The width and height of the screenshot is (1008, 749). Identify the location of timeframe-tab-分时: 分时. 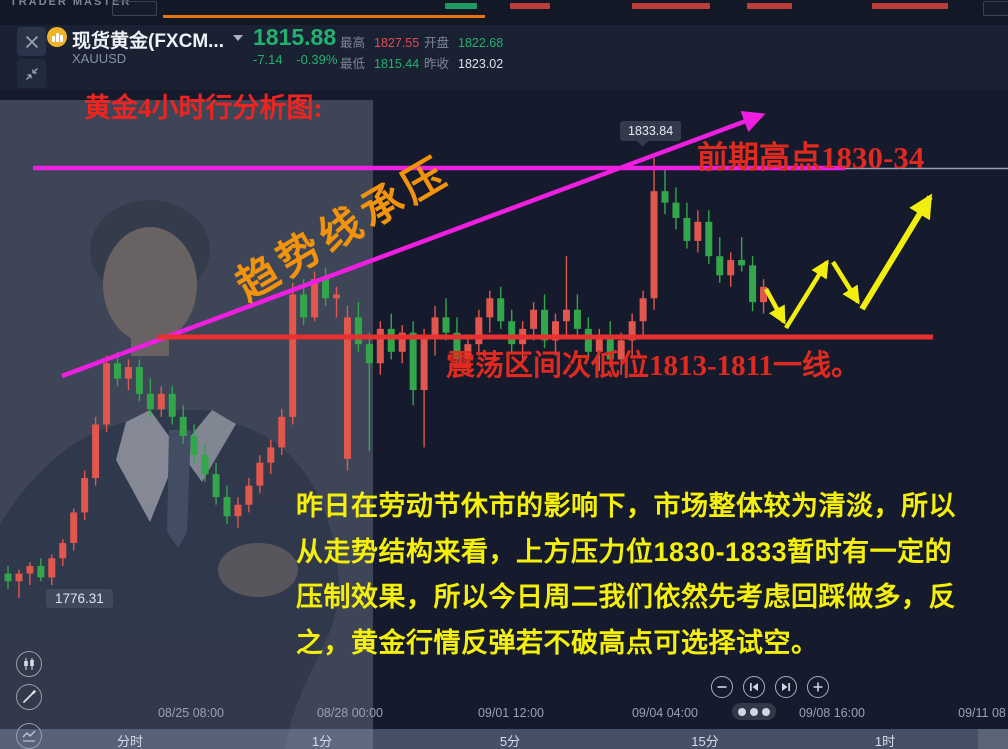
(130, 741).